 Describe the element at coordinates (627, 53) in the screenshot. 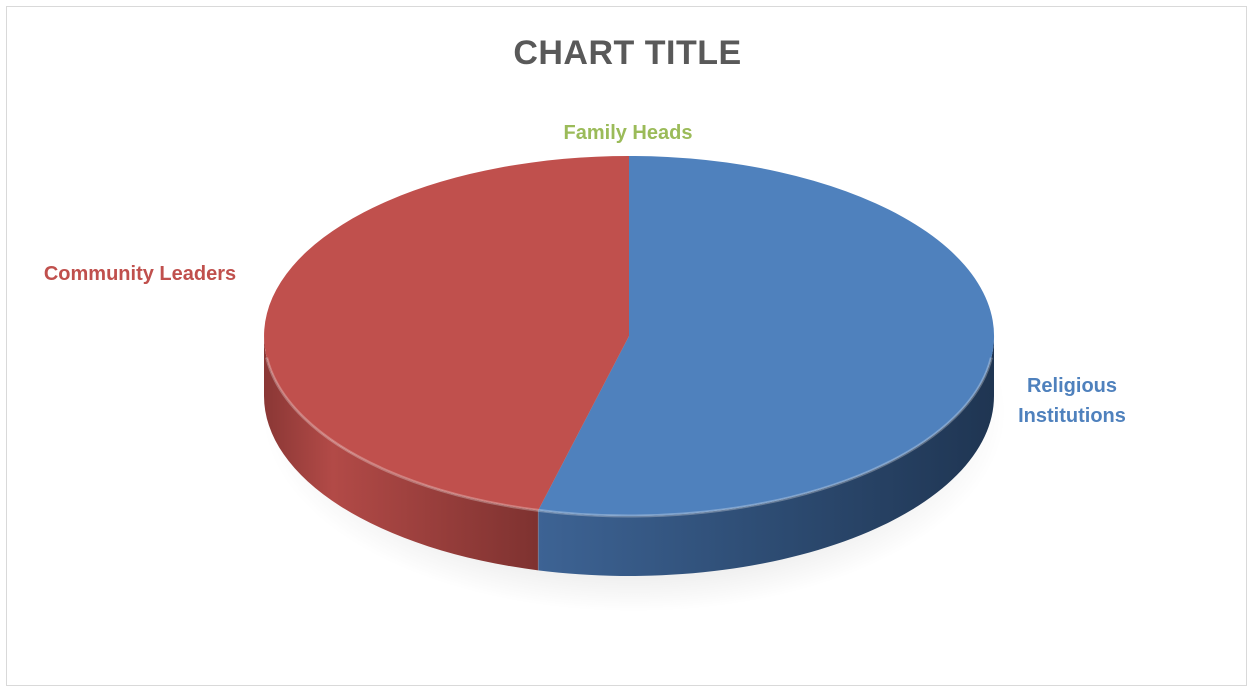

I see `chart-title: CHART TITLE` at that location.